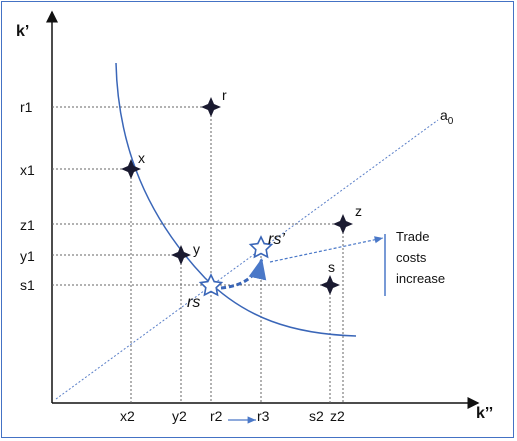 The image size is (517, 441). I want to click on point-rs-prime-label: rs’, so click(276, 239).